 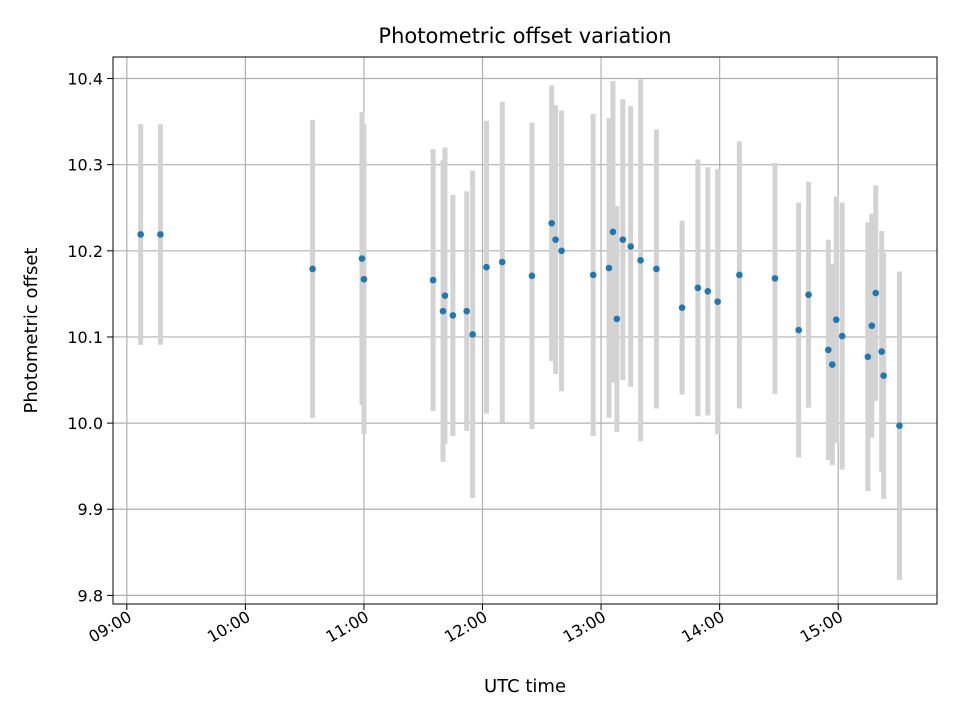 I want to click on x-tick-label: 14:00, so click(x=702, y=627).